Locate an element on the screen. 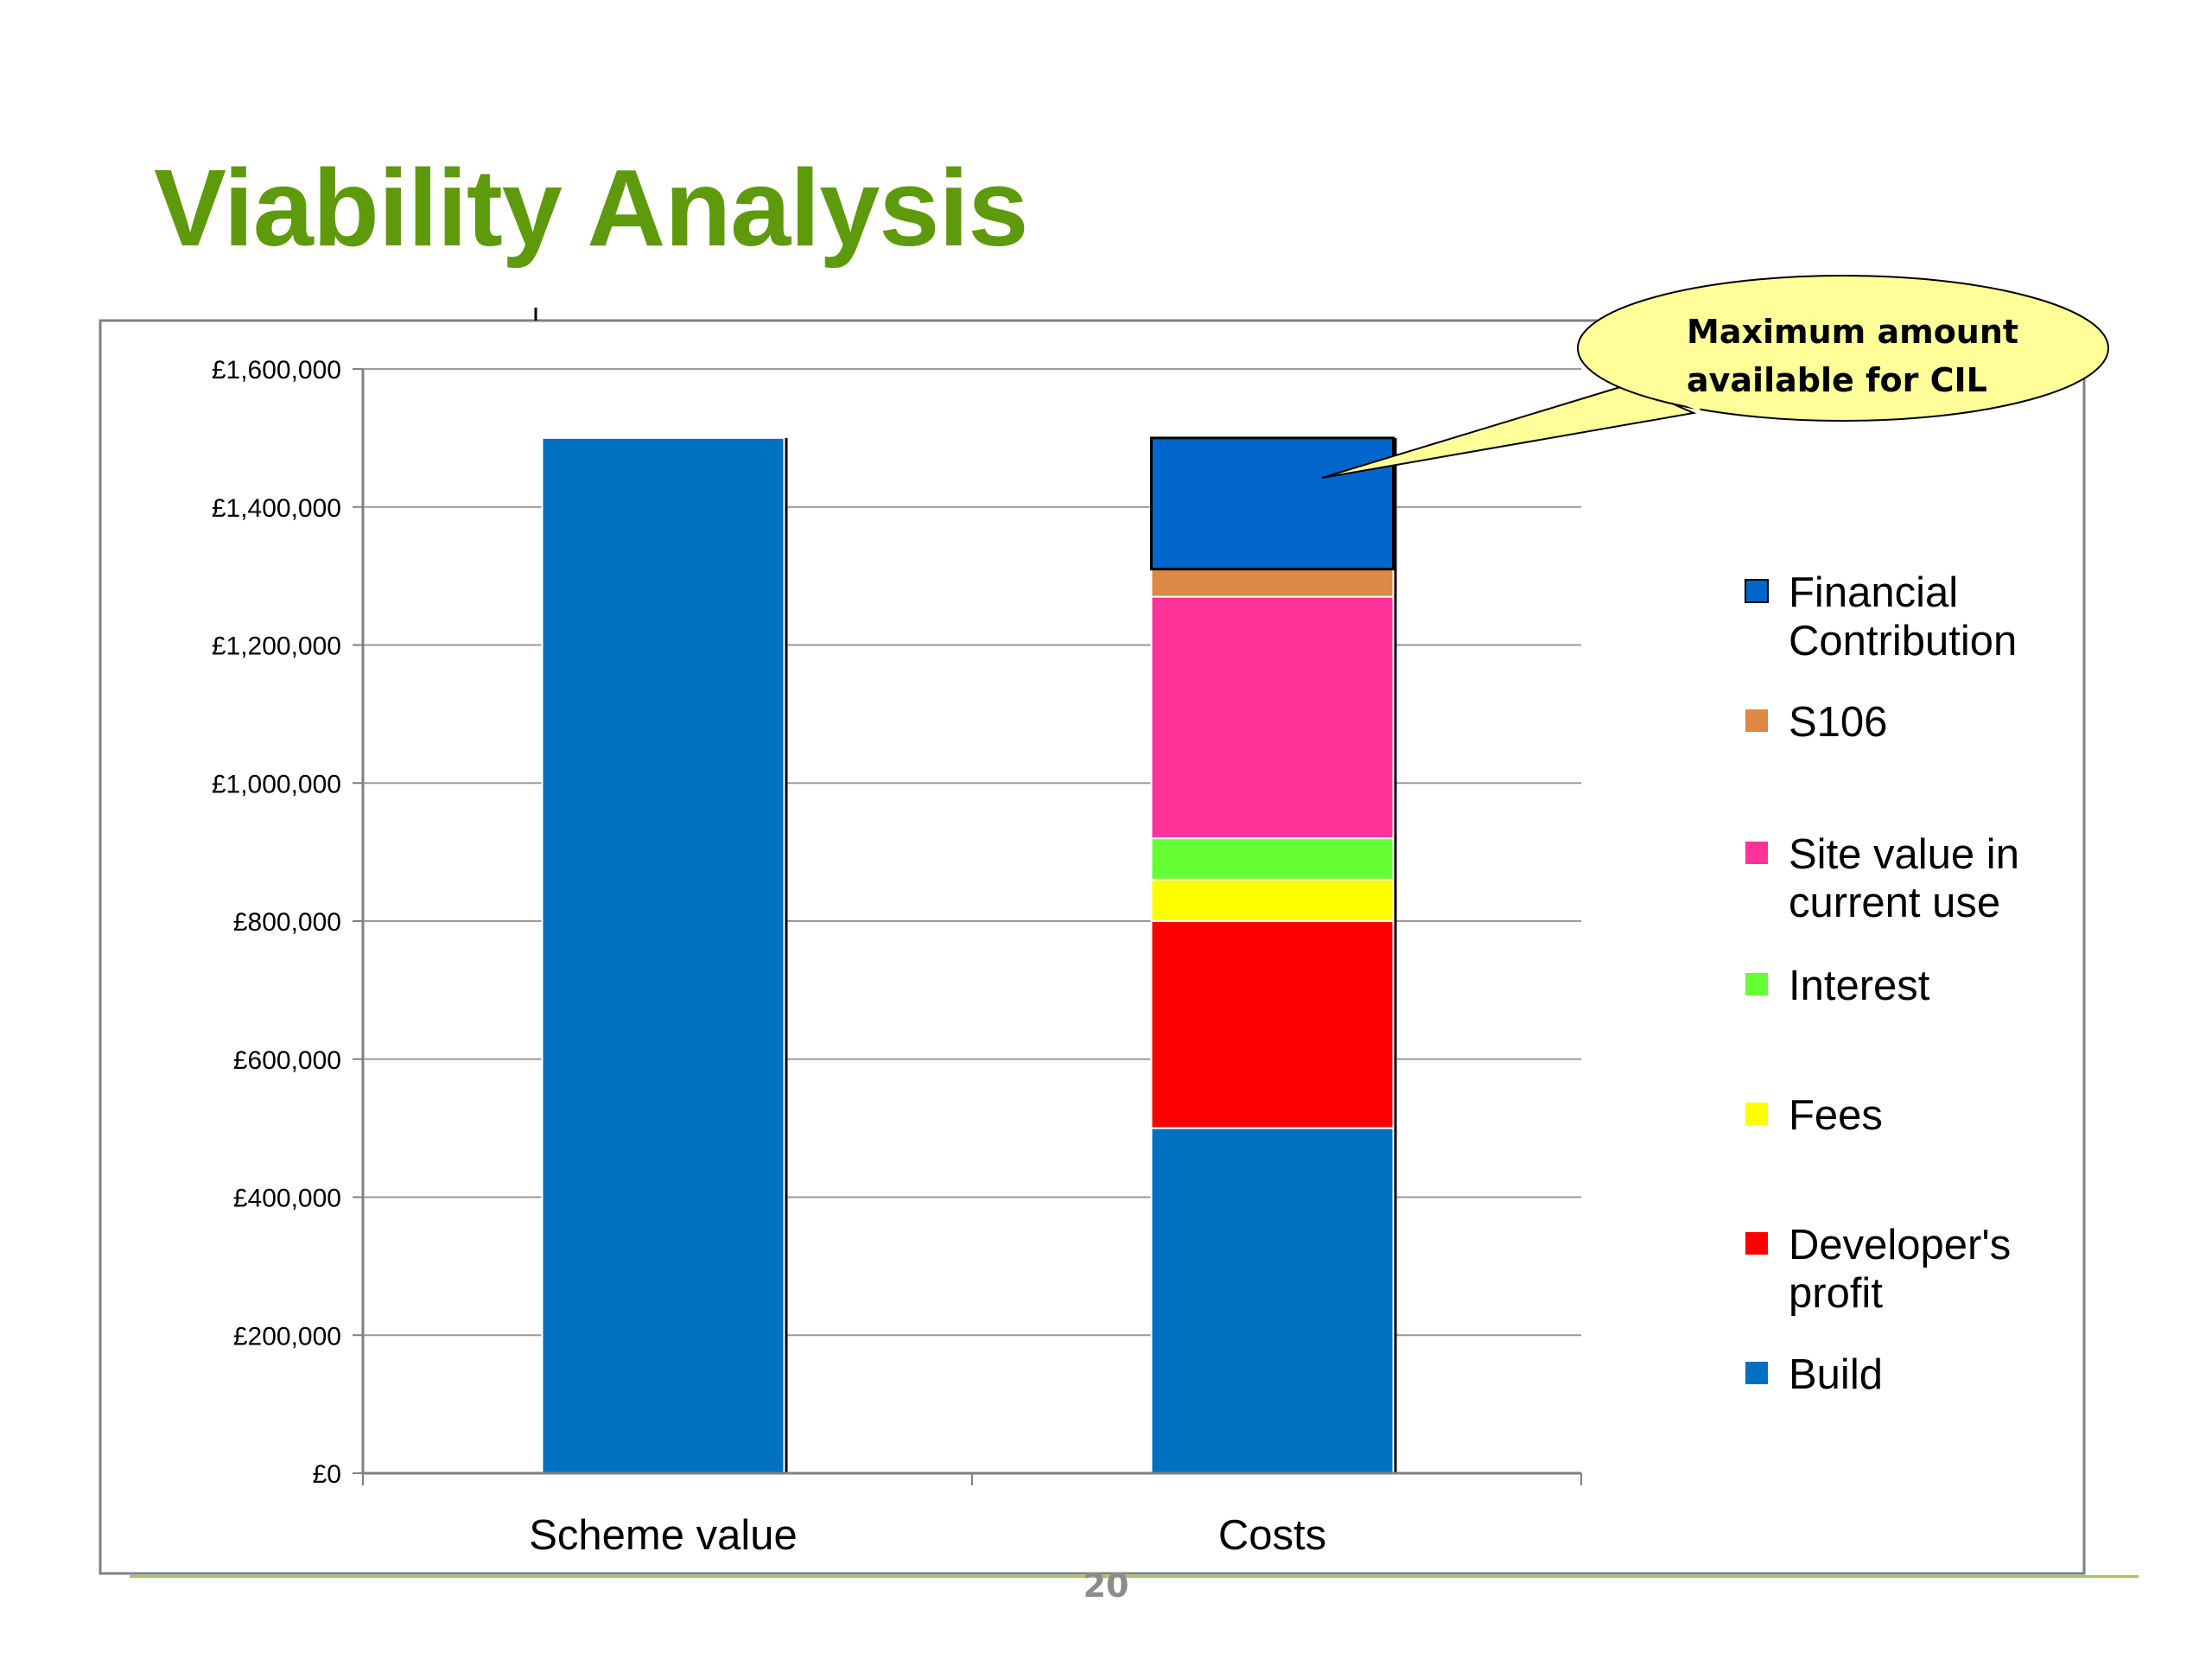 Image resolution: width=2212 pixels, height=1659 pixels. y-tick-label: £1,000,000 is located at coordinates (276, 784).